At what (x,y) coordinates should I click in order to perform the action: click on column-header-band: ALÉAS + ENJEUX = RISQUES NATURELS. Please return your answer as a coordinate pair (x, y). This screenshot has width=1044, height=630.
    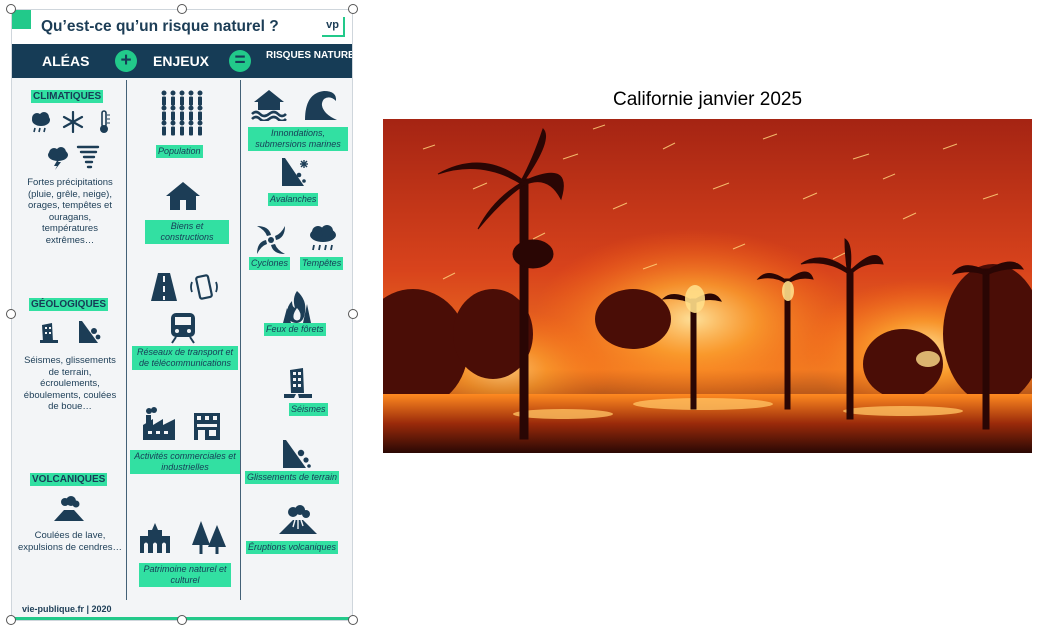
    Looking at the image, I should click on (182, 61).